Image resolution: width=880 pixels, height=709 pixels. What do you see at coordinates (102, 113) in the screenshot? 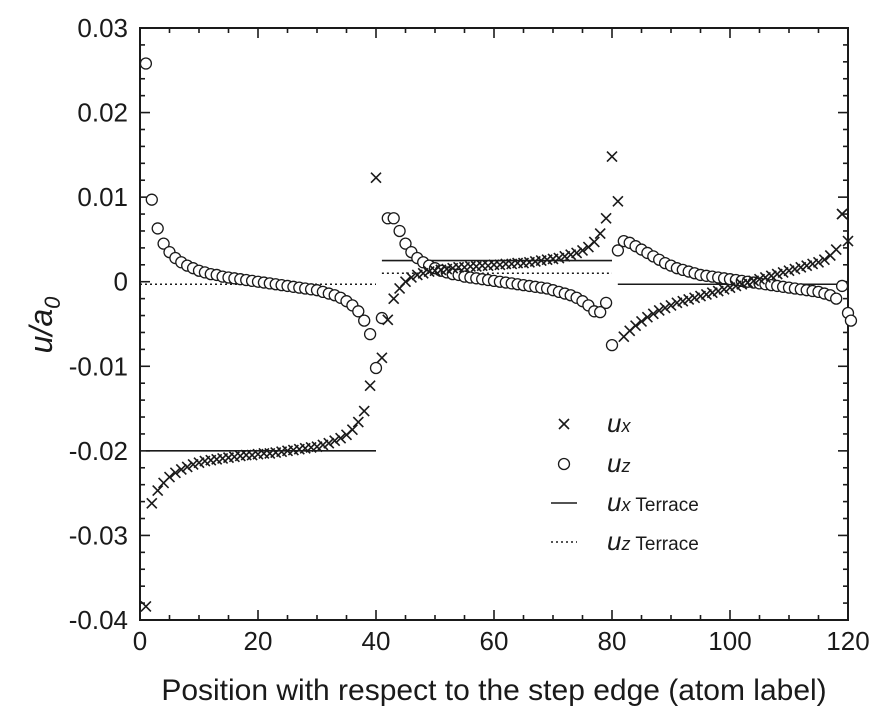
I see `y-tick-label: 0.02` at bounding box center [102, 113].